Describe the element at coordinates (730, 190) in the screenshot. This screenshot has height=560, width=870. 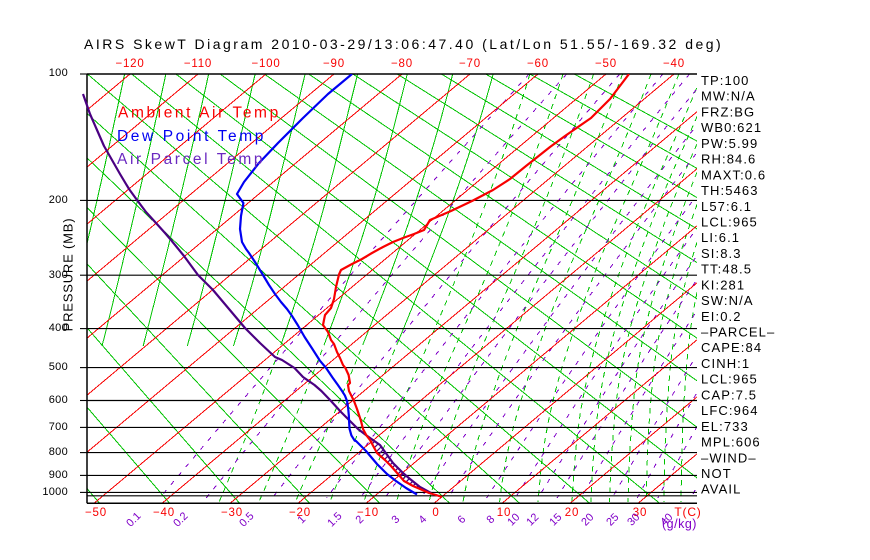
I see `svg-text: TH:5463` at that location.